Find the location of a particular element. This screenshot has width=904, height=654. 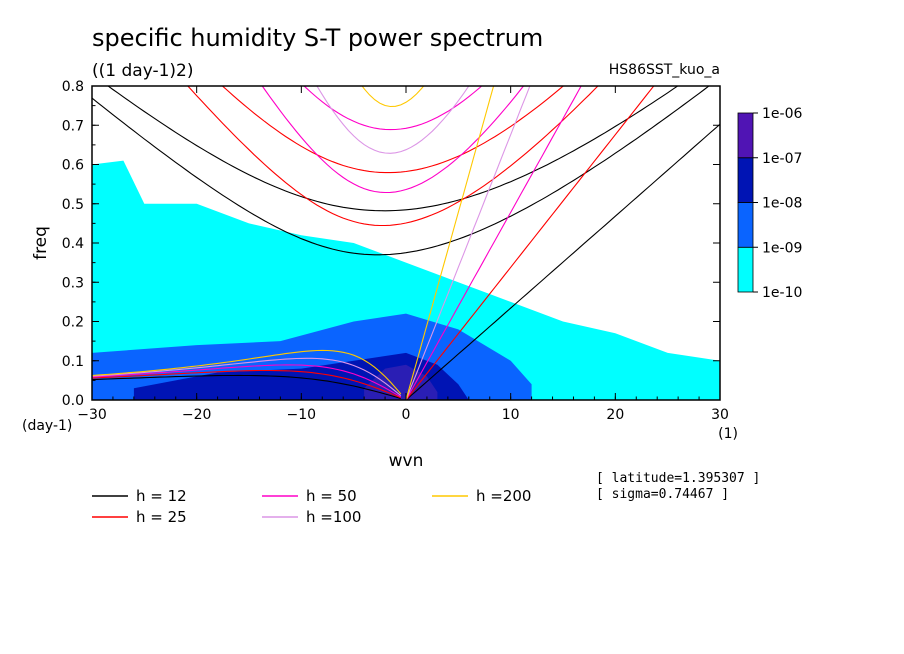

x-tick-label: 30 is located at coordinates (720, 415).